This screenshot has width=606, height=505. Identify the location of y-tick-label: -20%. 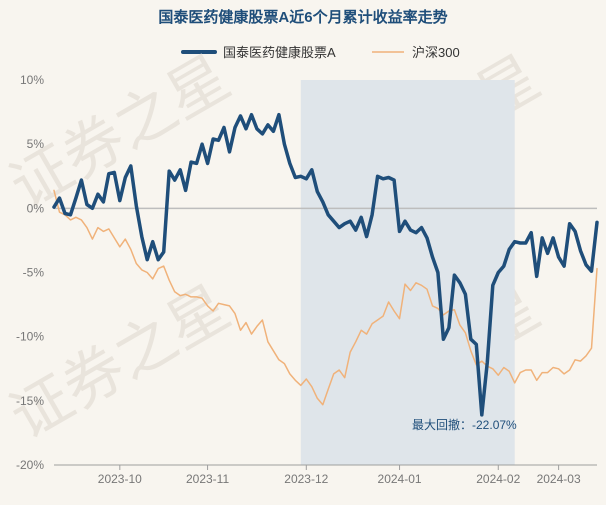
(30, 465).